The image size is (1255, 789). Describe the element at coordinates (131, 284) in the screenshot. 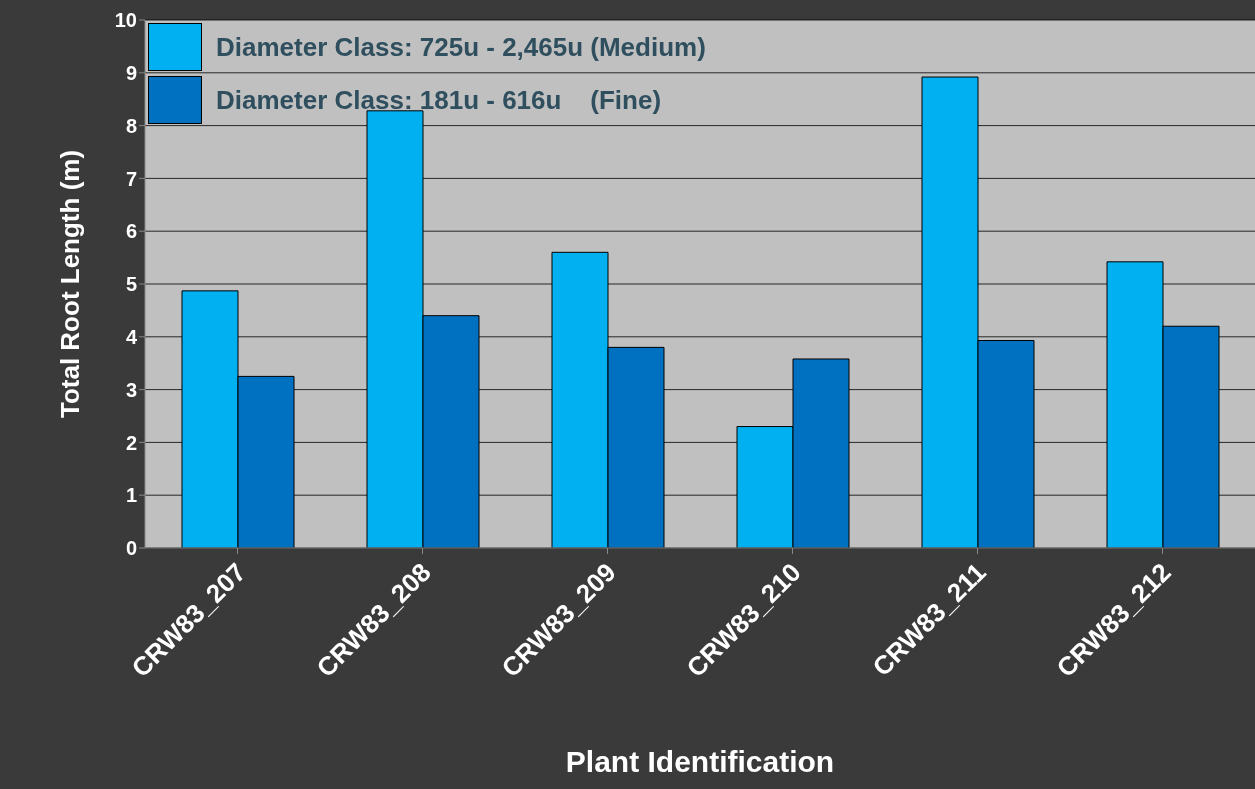

I see `y-tick-label: 5` at that location.